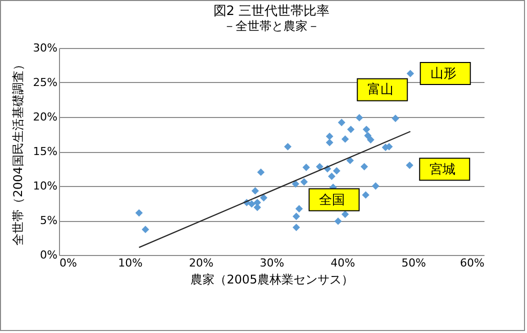 This screenshot has height=333, width=527. What do you see at coordinates (443, 74) in the screenshot?
I see `annotation: 山形` at bounding box center [443, 74].